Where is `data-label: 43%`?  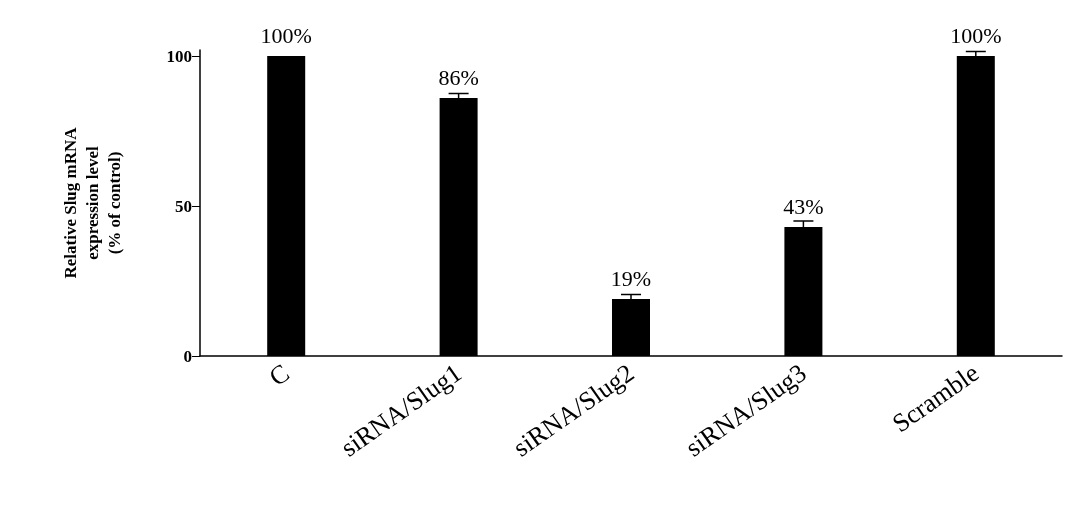
data-label: 43% is located at coordinates (803, 206).